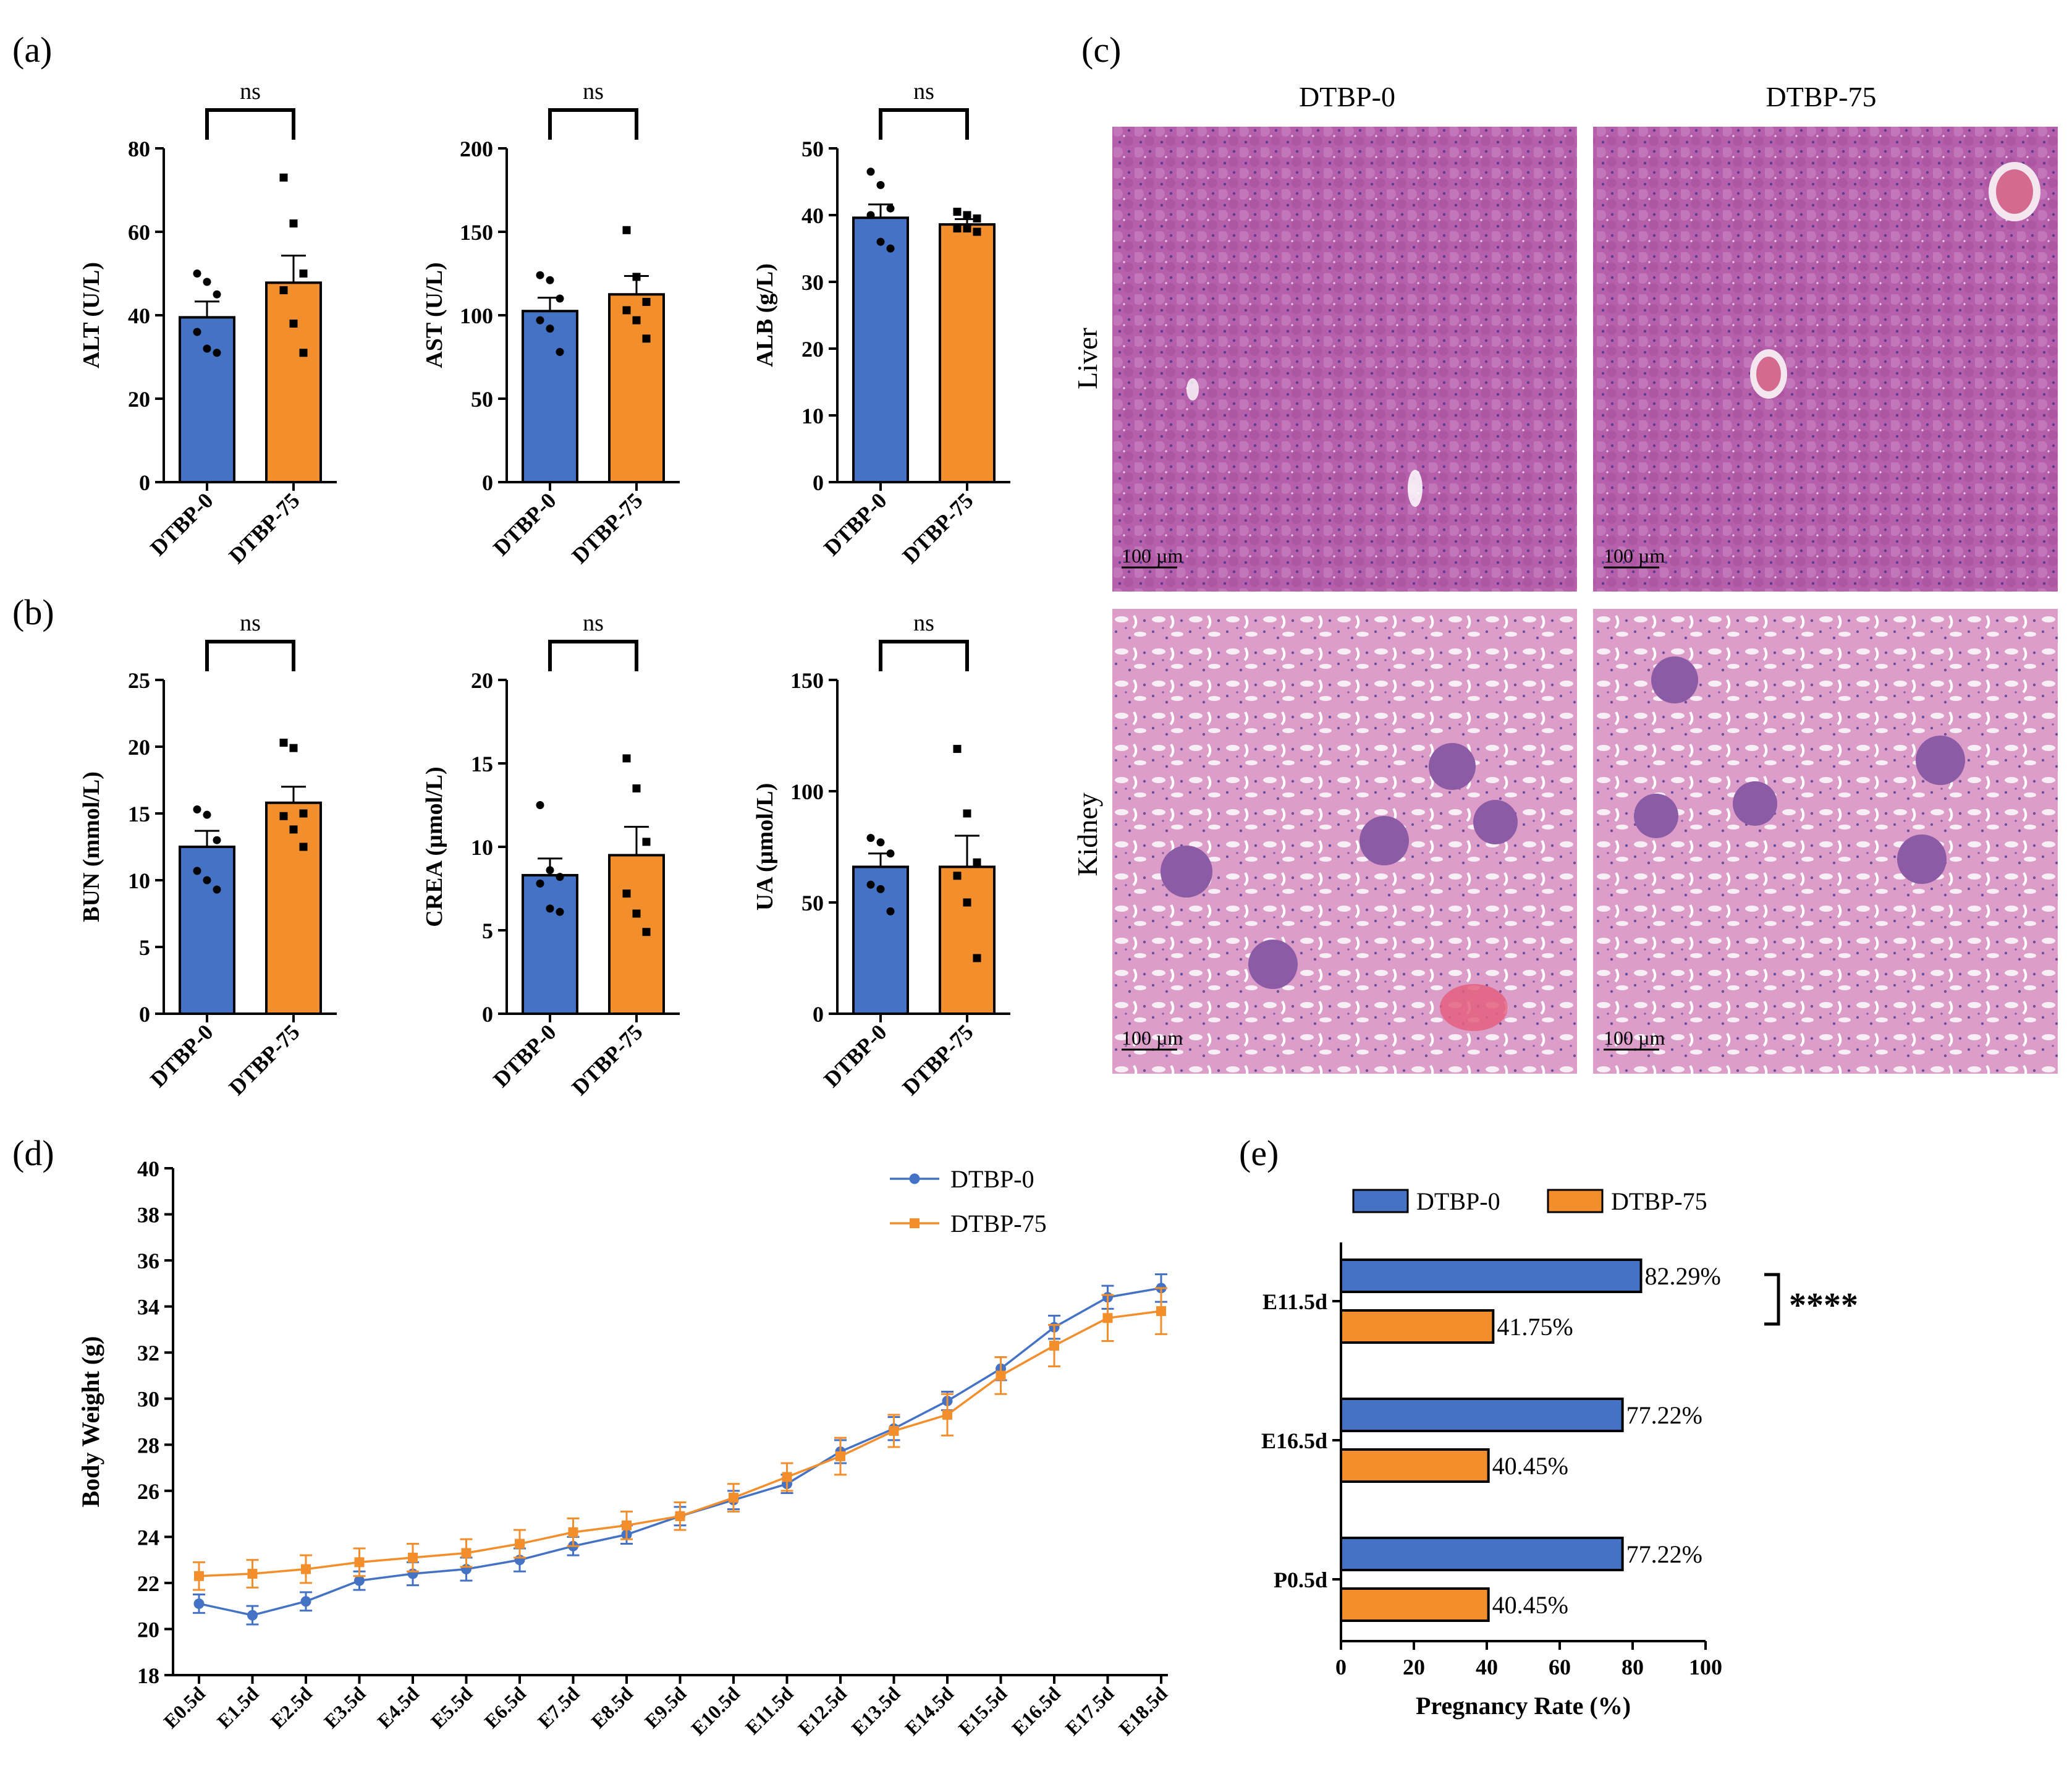  What do you see at coordinates (1344, 359) in the screenshot?
I see `liver-dtbp0-image` at bounding box center [1344, 359].